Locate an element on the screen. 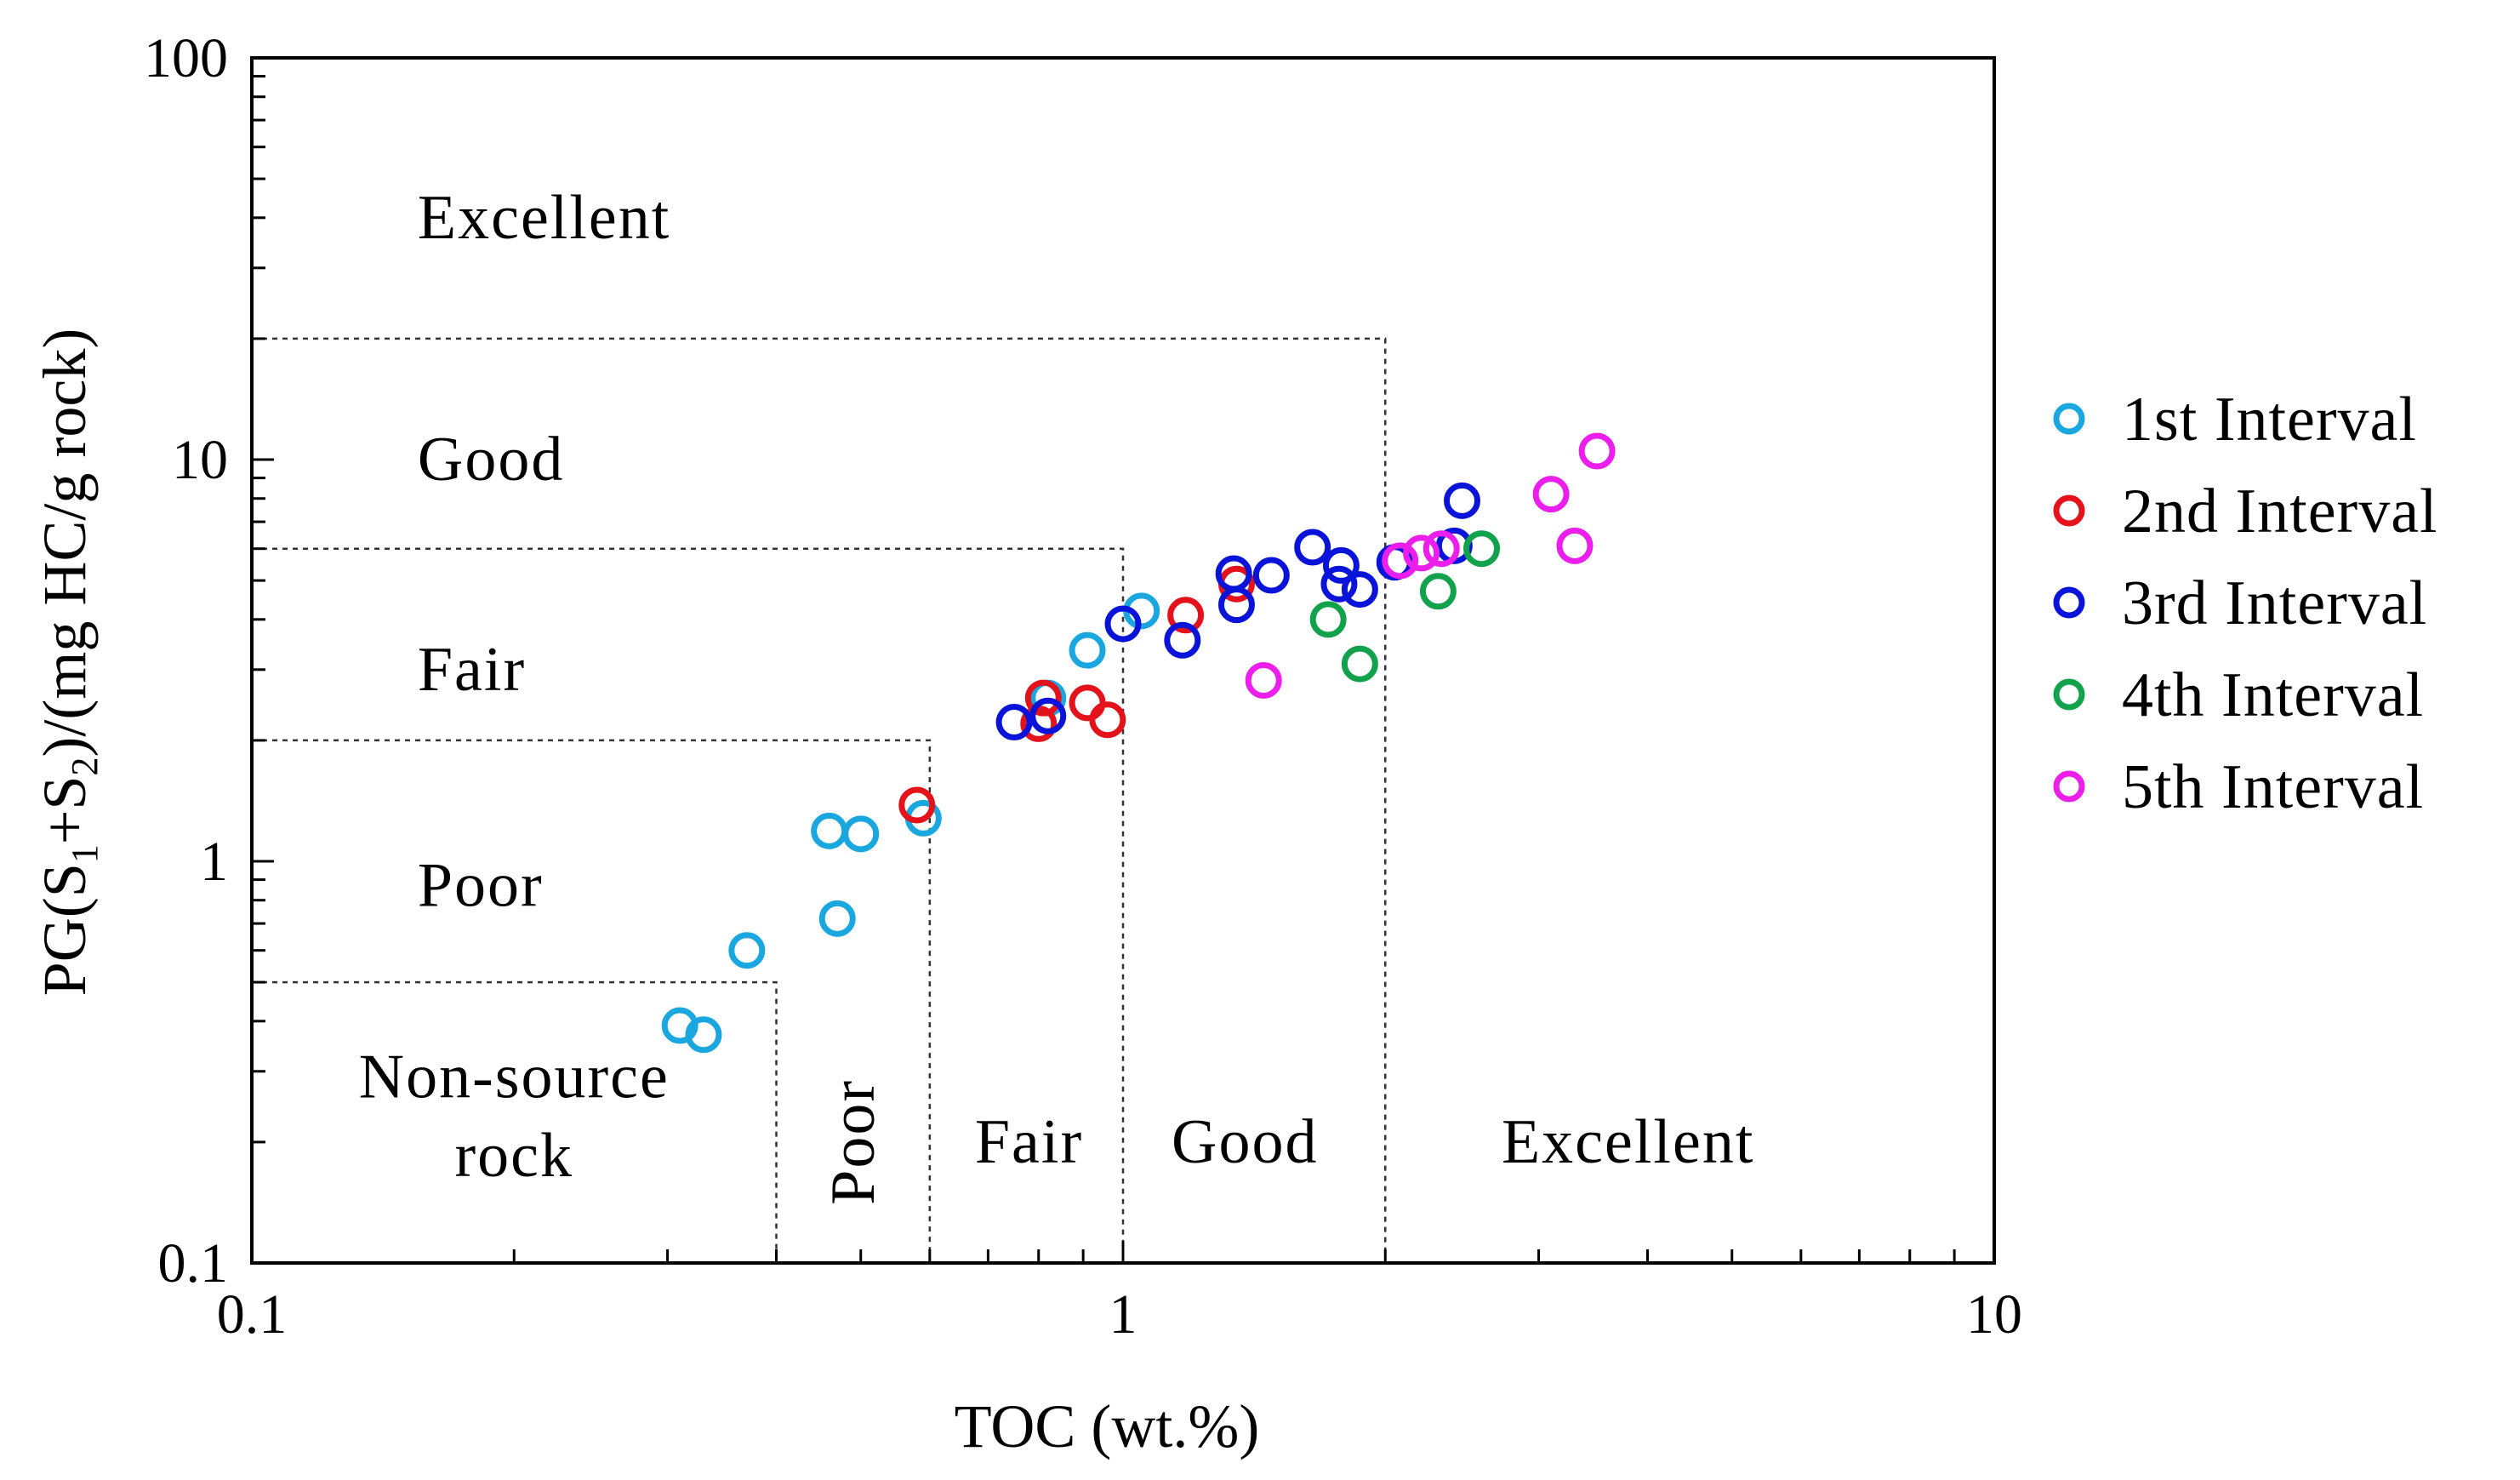  pg-class-label: Good is located at coordinates (491, 459).